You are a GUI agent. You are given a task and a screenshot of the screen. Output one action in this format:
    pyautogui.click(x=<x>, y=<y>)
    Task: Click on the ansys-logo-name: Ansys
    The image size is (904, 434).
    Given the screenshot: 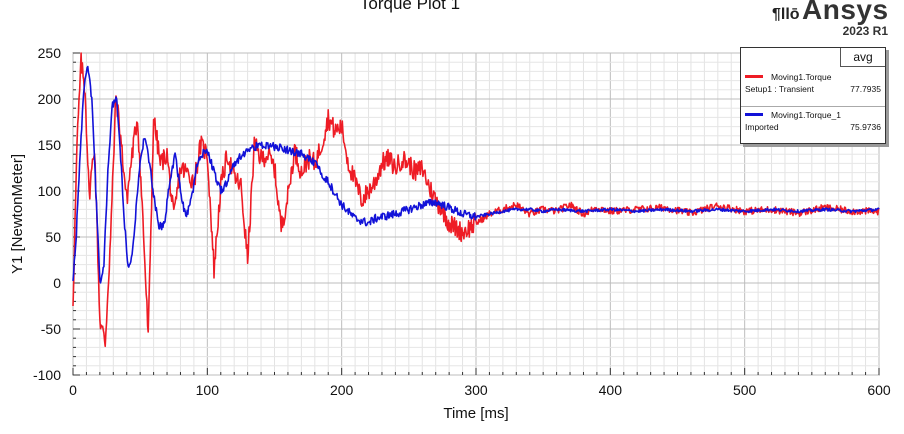 What is the action you would take?
    pyautogui.click(x=845, y=12)
    